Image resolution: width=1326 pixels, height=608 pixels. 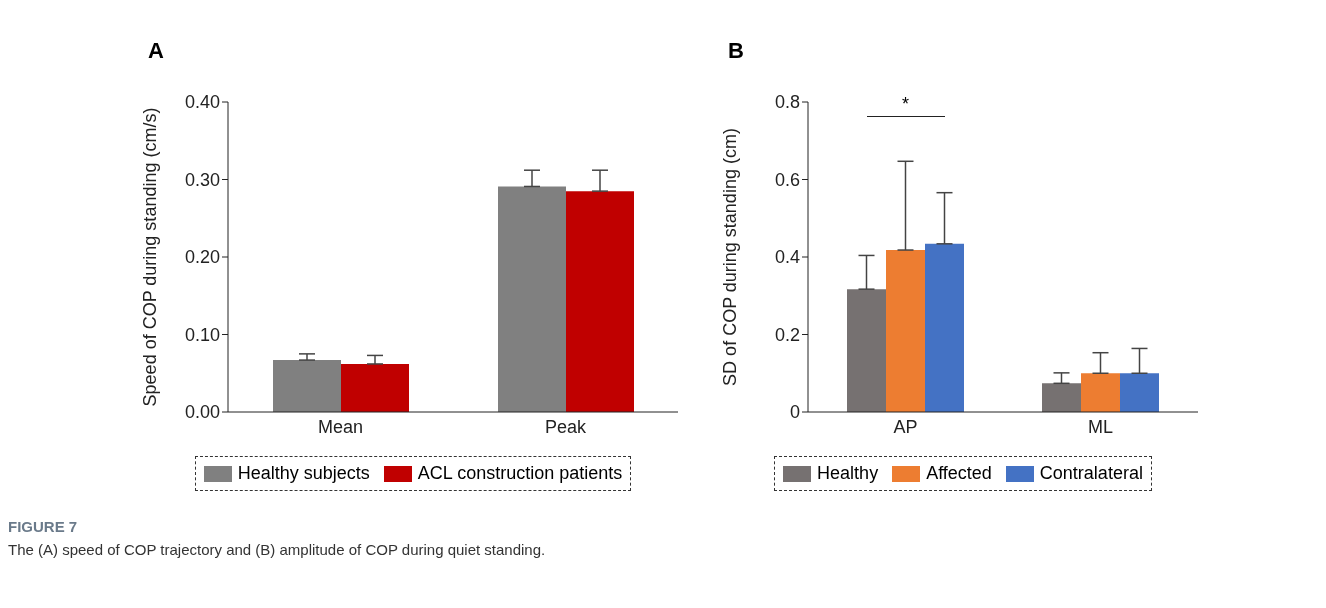 I want to click on y-tick-label: 0.40, so click(x=202, y=102).